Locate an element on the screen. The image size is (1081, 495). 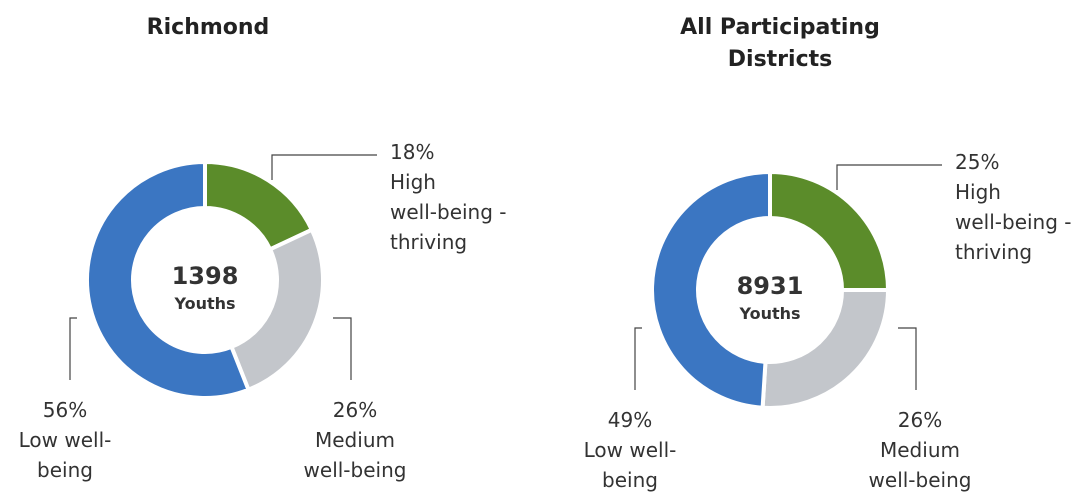
chart-title: All Participating Districts is located at coordinates (780, 43).